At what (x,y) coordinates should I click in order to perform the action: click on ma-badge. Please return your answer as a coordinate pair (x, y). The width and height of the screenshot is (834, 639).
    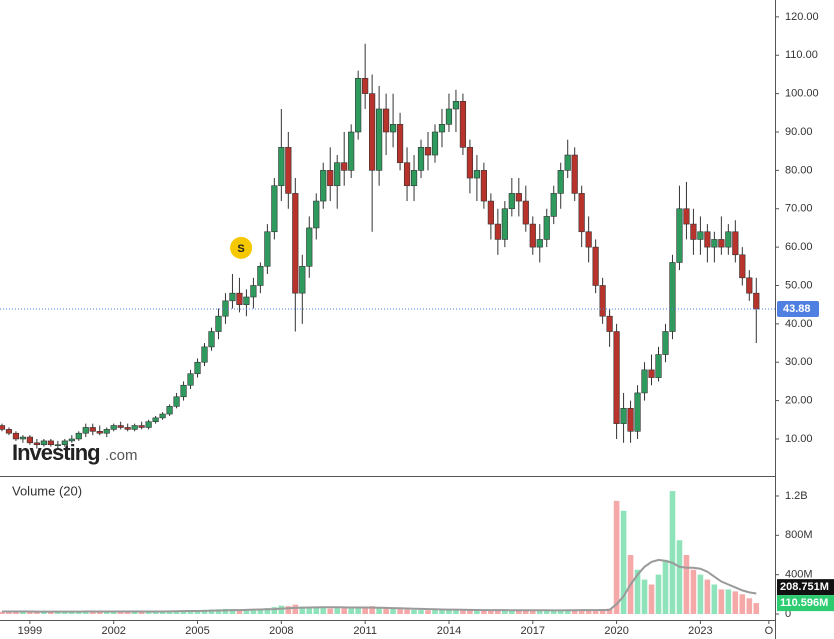
    Looking at the image, I should click on (805, 587).